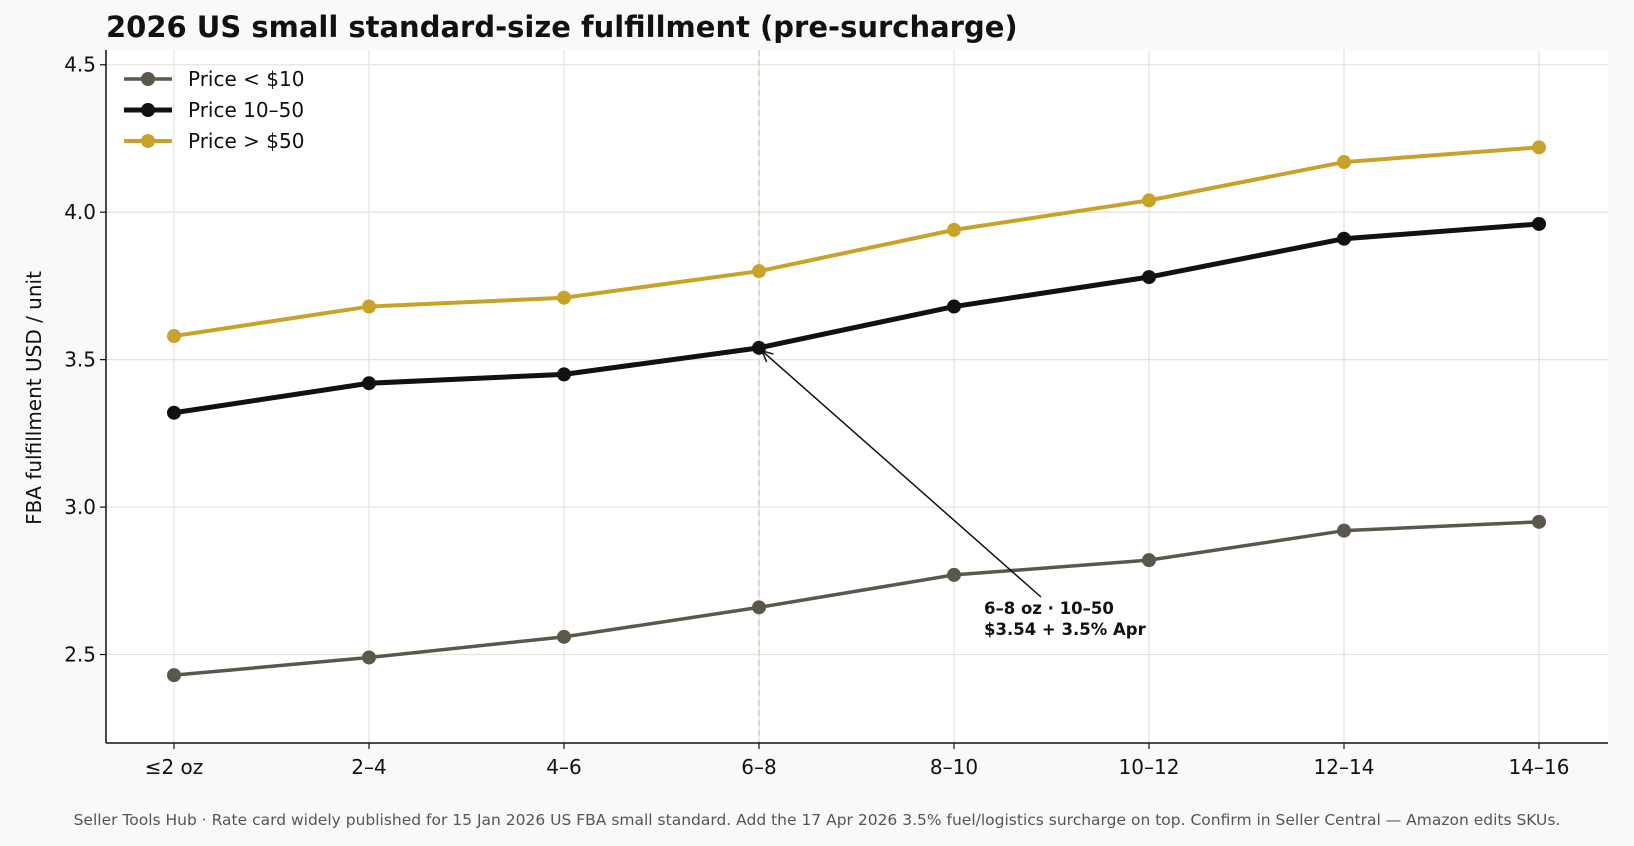  Describe the element at coordinates (246, 141) in the screenshot. I see `legend-label: Price > $50` at that location.